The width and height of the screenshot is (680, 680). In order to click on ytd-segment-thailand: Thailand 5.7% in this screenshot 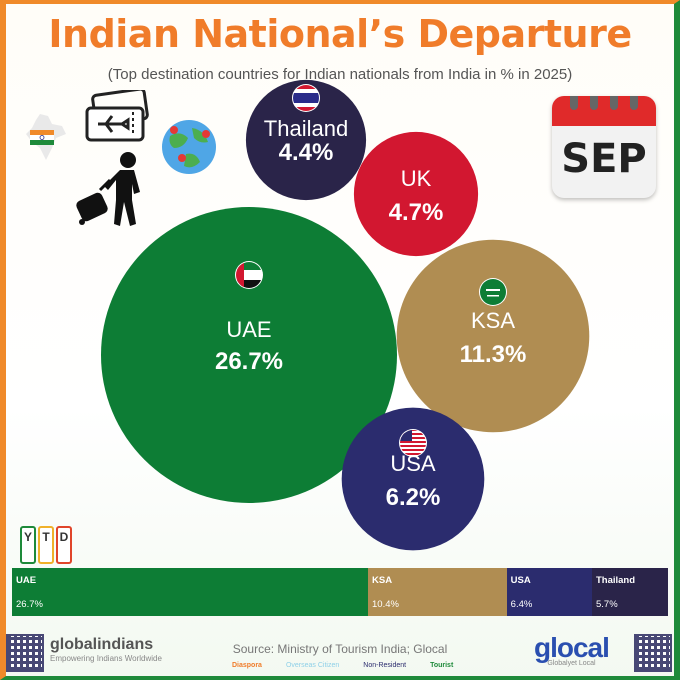, I will do `click(629, 592)`.